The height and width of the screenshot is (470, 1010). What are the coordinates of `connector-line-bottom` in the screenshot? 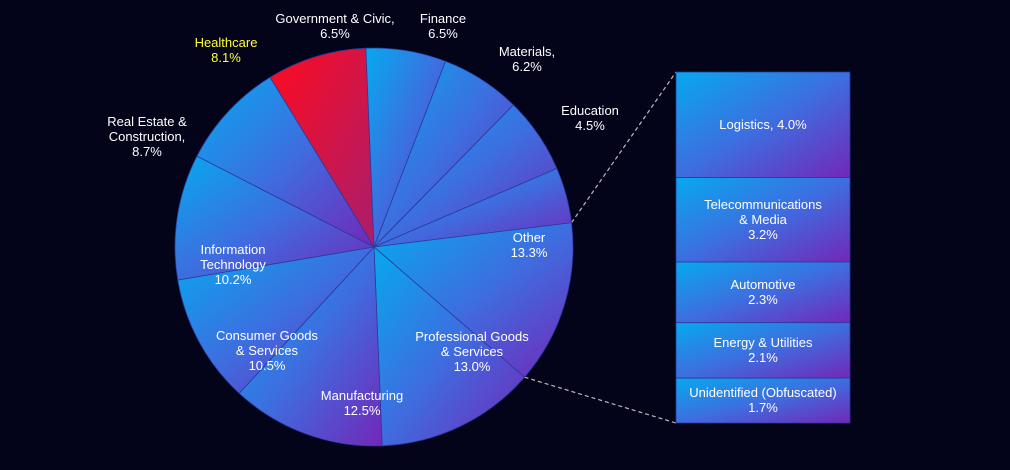 It's located at (600, 400).